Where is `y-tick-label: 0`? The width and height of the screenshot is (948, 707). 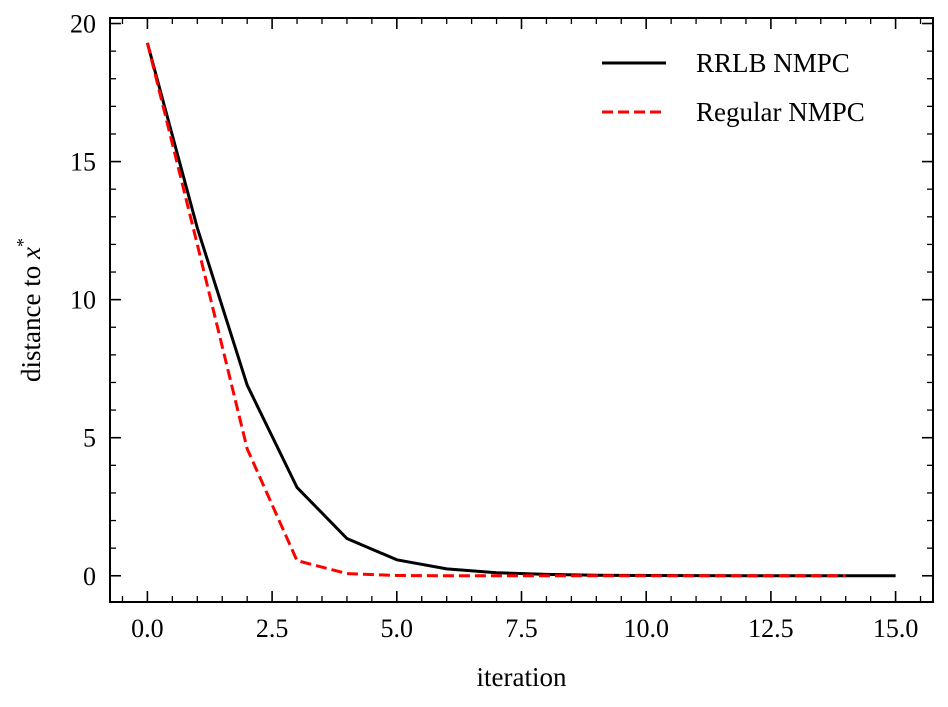 y-tick-label: 0 is located at coordinates (89, 576).